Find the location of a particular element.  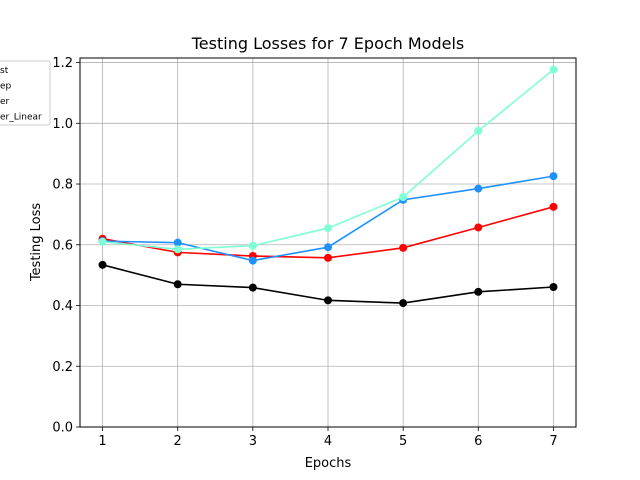

legend-label: er_Linear is located at coordinates (21, 118).